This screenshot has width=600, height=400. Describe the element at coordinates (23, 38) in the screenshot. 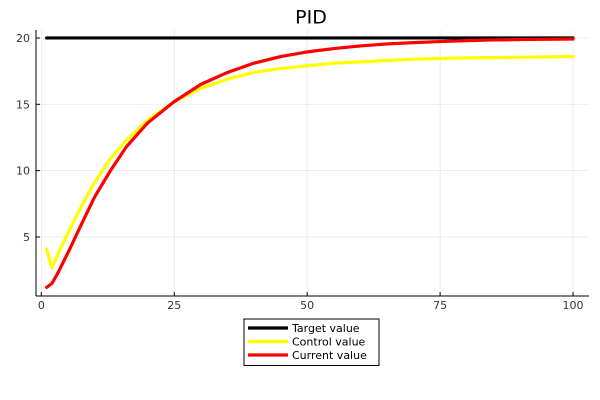

I see `y-tick-label: 20` at that location.